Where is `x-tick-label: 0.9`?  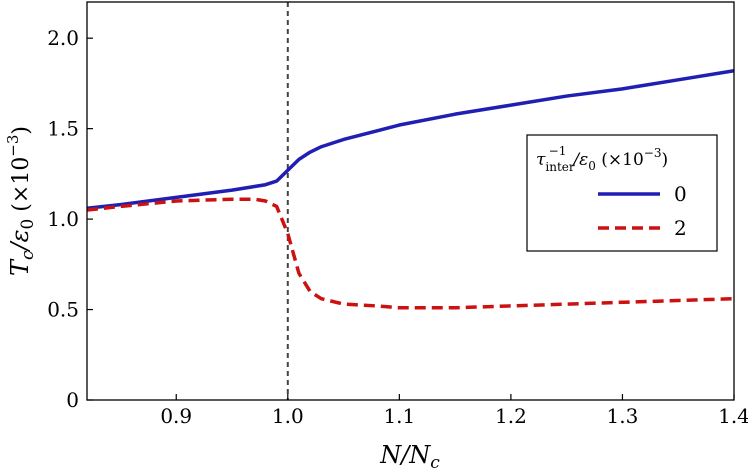
x-tick-label: 0.9 is located at coordinates (176, 416).